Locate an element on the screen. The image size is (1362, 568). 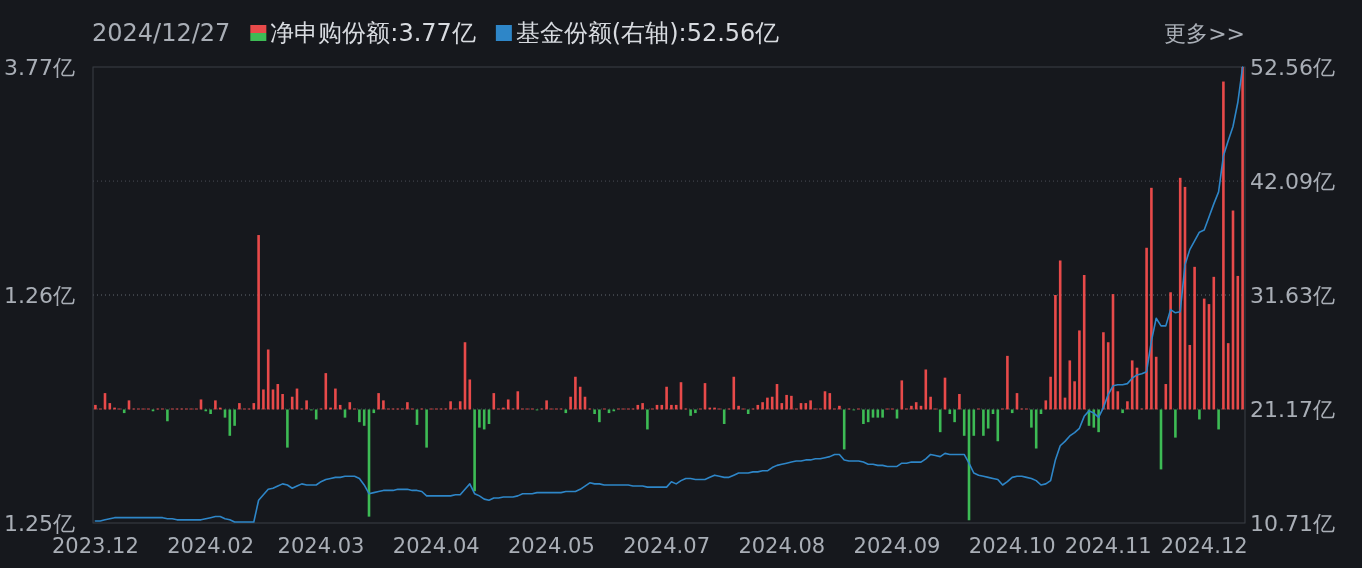
x-tick-label: 2024.04 is located at coordinates (436, 546).